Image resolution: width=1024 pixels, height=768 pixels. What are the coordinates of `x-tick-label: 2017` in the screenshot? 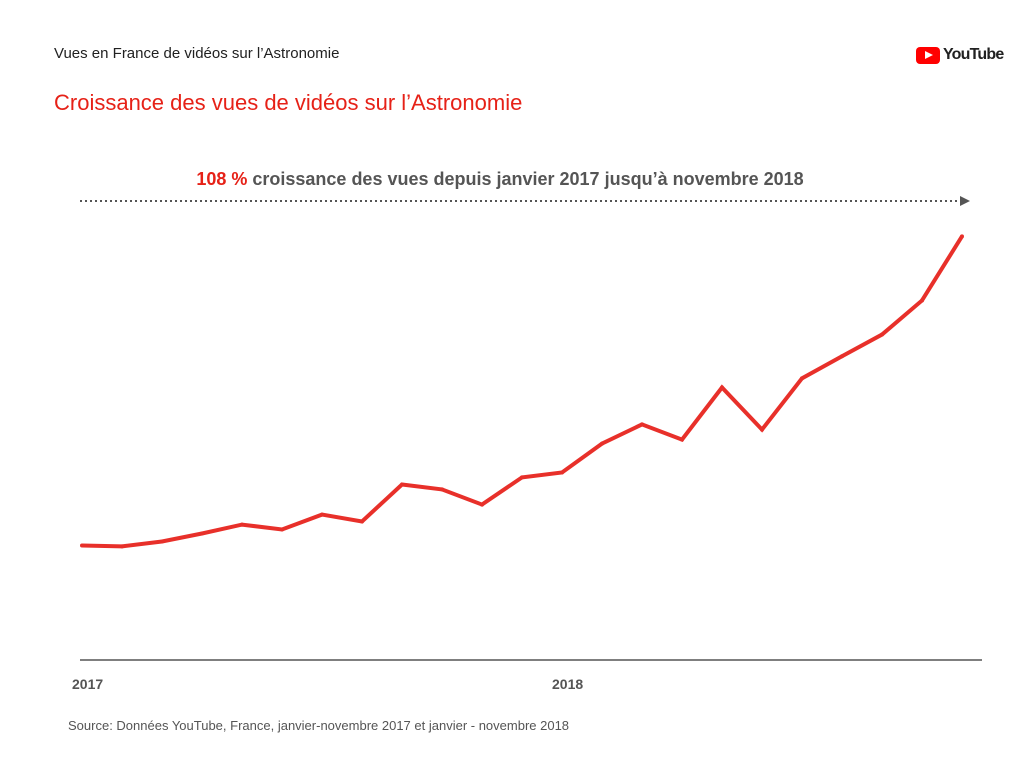 It's located at (87, 684).